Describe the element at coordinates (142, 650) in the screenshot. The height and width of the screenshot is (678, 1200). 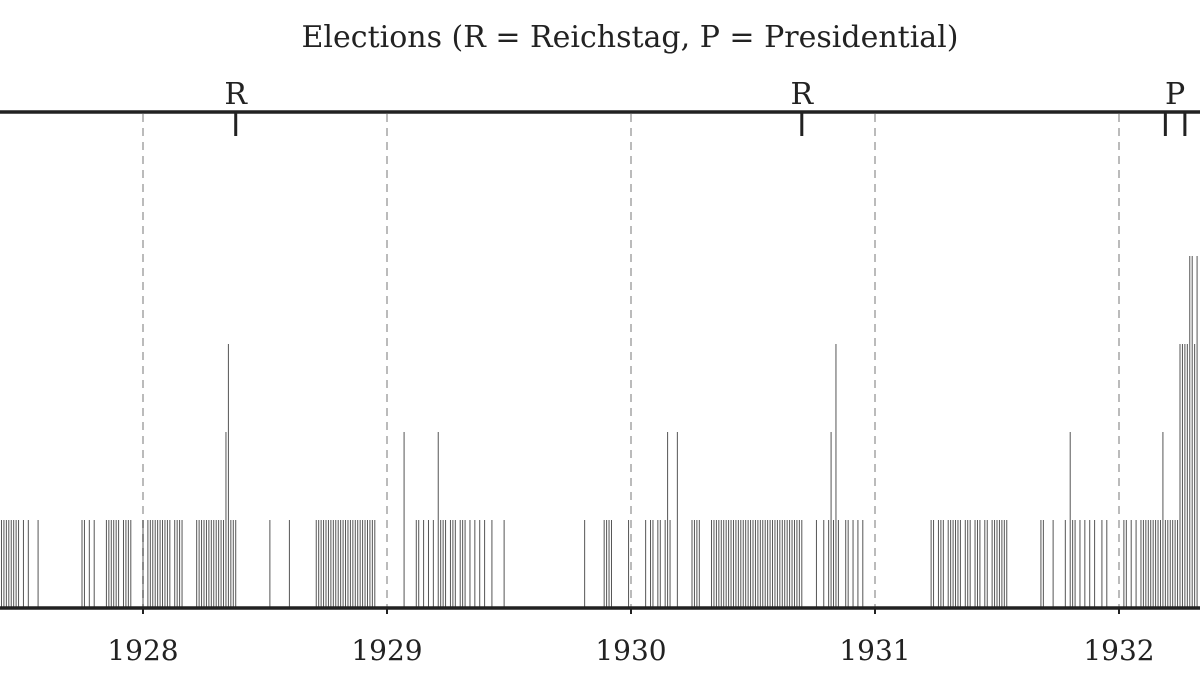
I see `x-tick-label-1928: 1928` at that location.